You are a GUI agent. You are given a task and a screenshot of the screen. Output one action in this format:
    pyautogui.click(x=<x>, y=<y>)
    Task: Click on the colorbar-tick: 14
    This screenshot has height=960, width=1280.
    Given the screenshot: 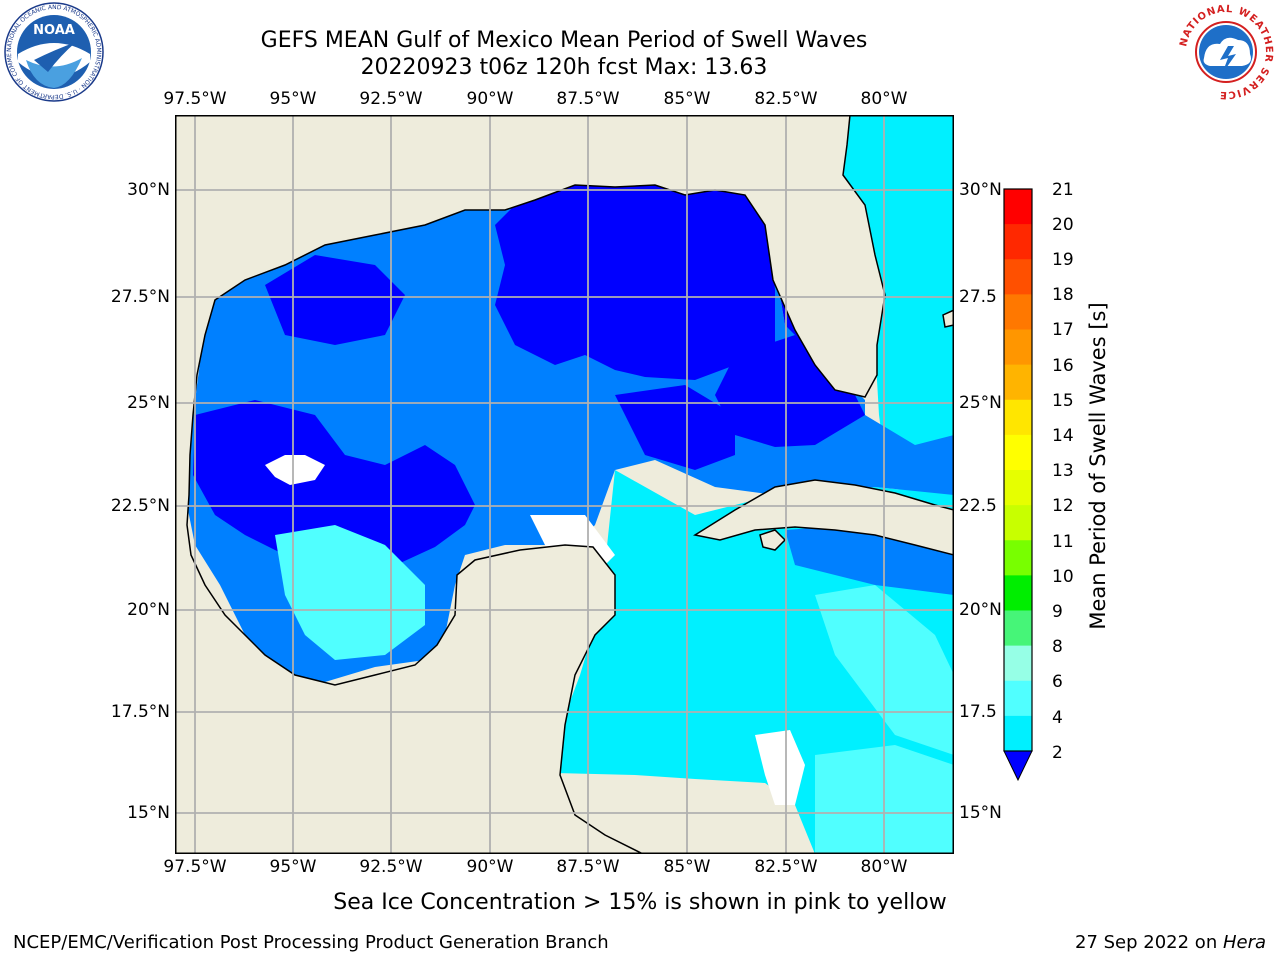 What is the action you would take?
    pyautogui.click(x=1063, y=436)
    